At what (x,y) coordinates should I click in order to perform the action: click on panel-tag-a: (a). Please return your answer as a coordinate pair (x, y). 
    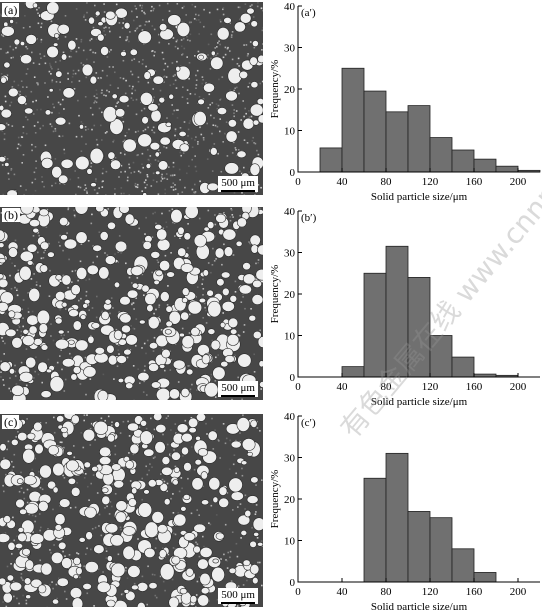
    Looking at the image, I should click on (10, 10).